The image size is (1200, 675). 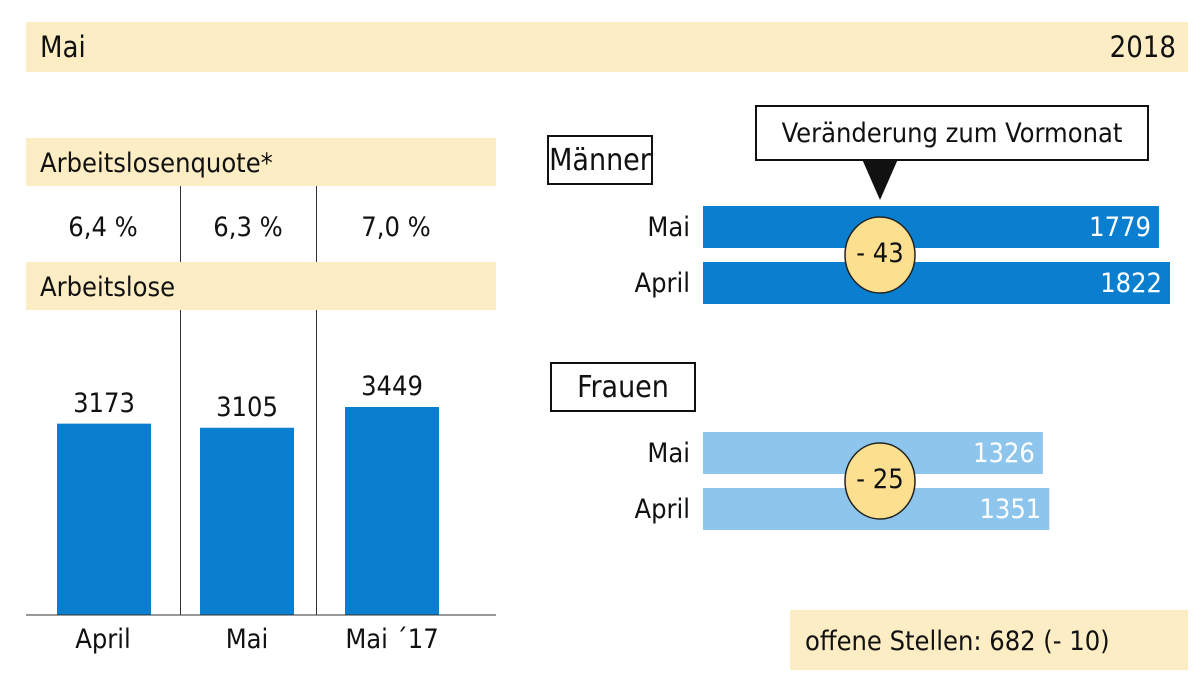 I want to click on open-positions: offene Stellen: 682 (- 10), so click(x=957, y=641).